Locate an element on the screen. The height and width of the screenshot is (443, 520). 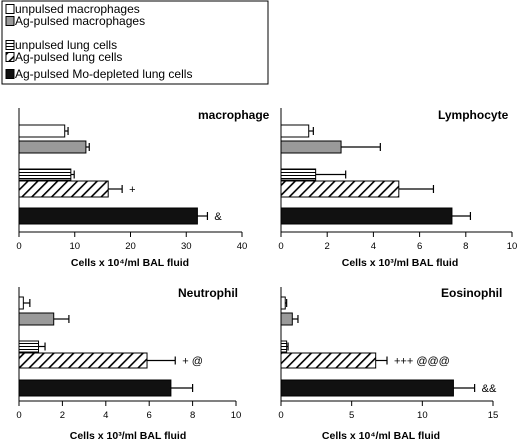
legend-swatch-unpulsed-macrophages is located at coordinates (10, 9).